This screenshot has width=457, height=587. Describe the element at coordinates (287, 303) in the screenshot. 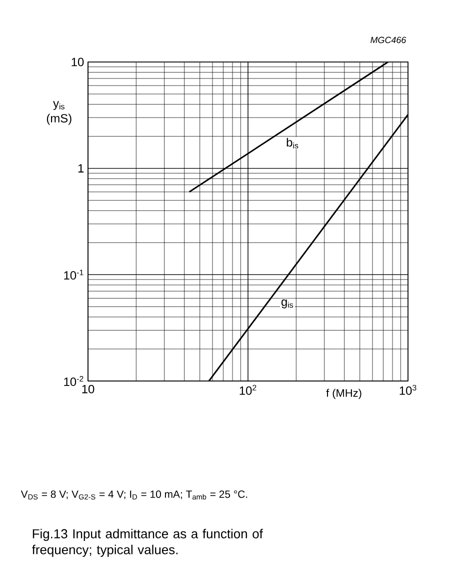

I see `series-label: g$_{is}$` at that location.